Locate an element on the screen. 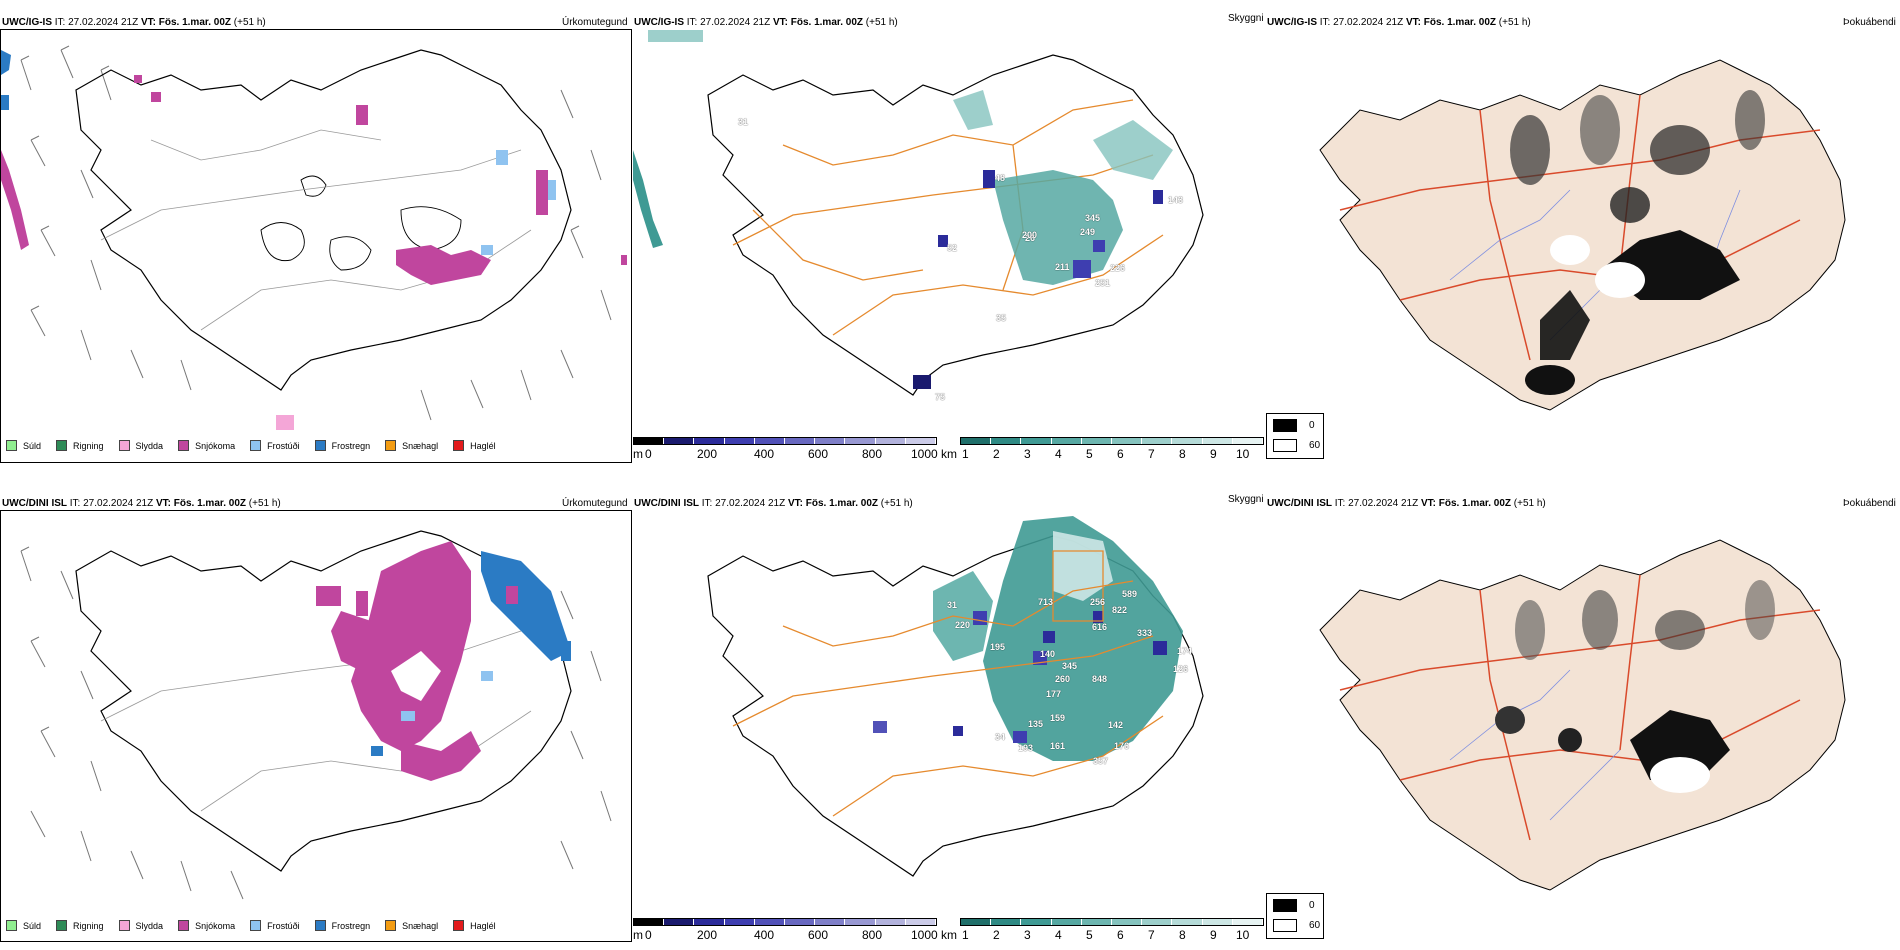 The image size is (1900, 950). iceland-coast is located at coordinates (323, 220).